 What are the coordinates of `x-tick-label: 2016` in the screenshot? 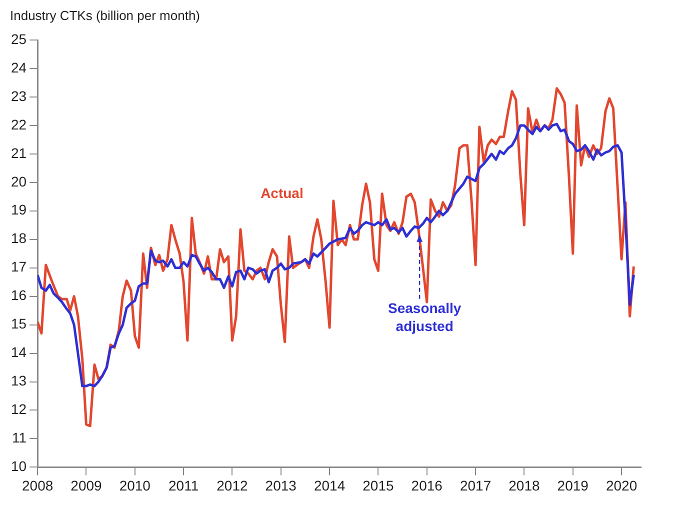 It's located at (427, 485).